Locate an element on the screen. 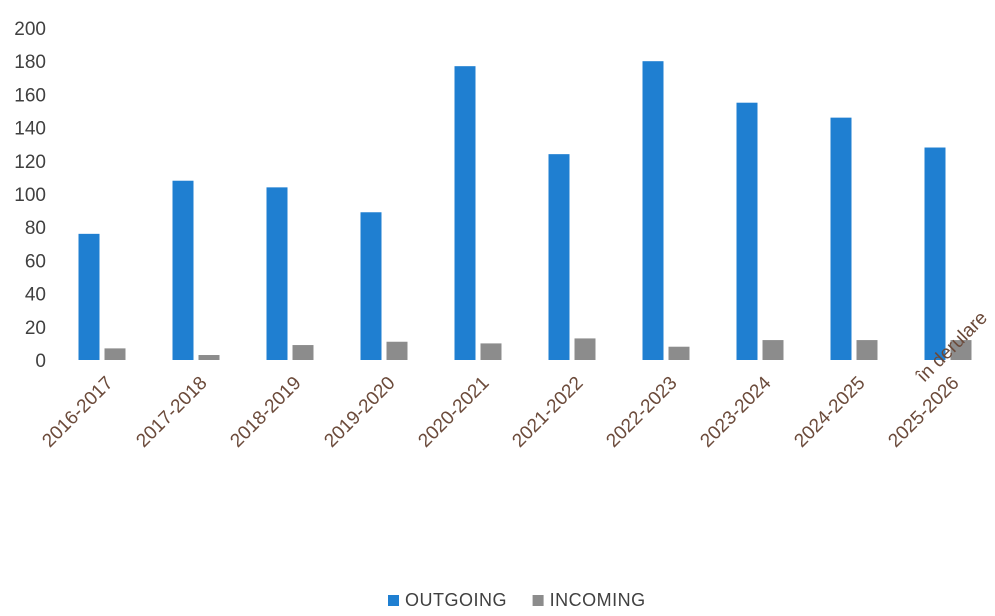 The height and width of the screenshot is (616, 995). x-tick-label-line: 2021-2022 is located at coordinates (547, 412).